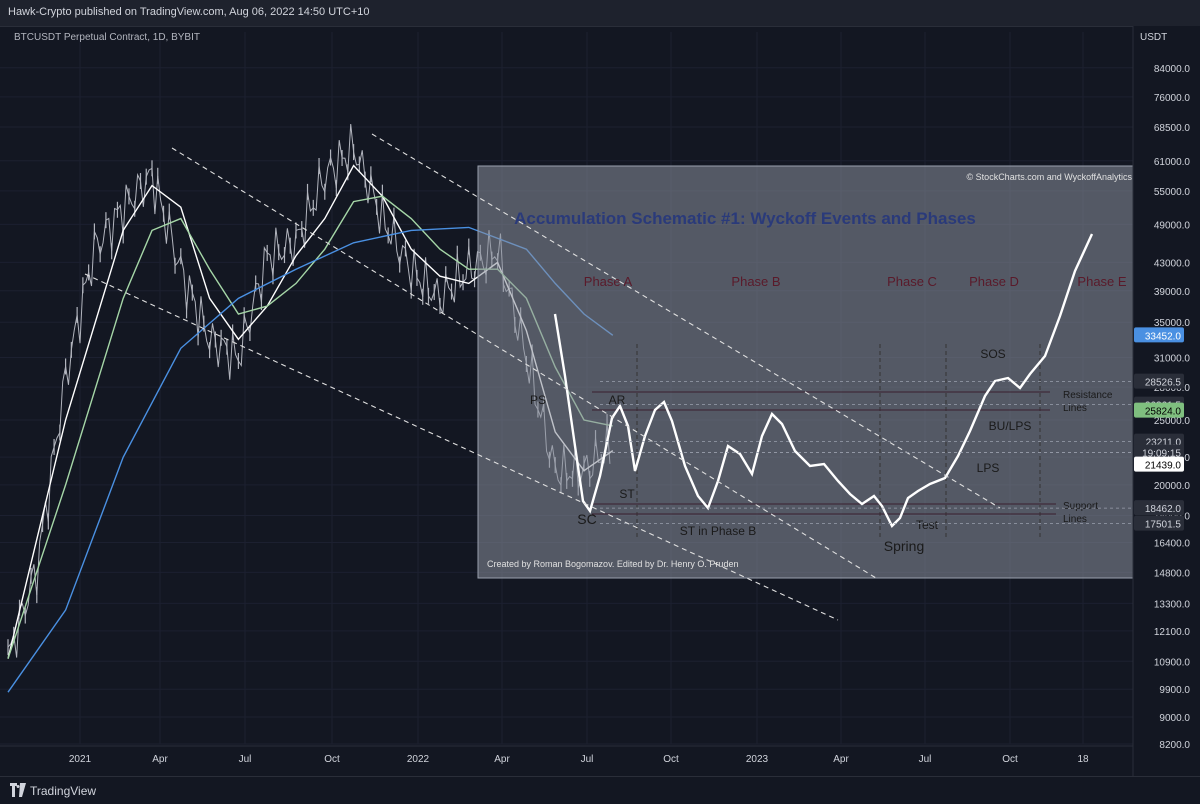  I want to click on tradingview-logo-icon, so click(18, 790).